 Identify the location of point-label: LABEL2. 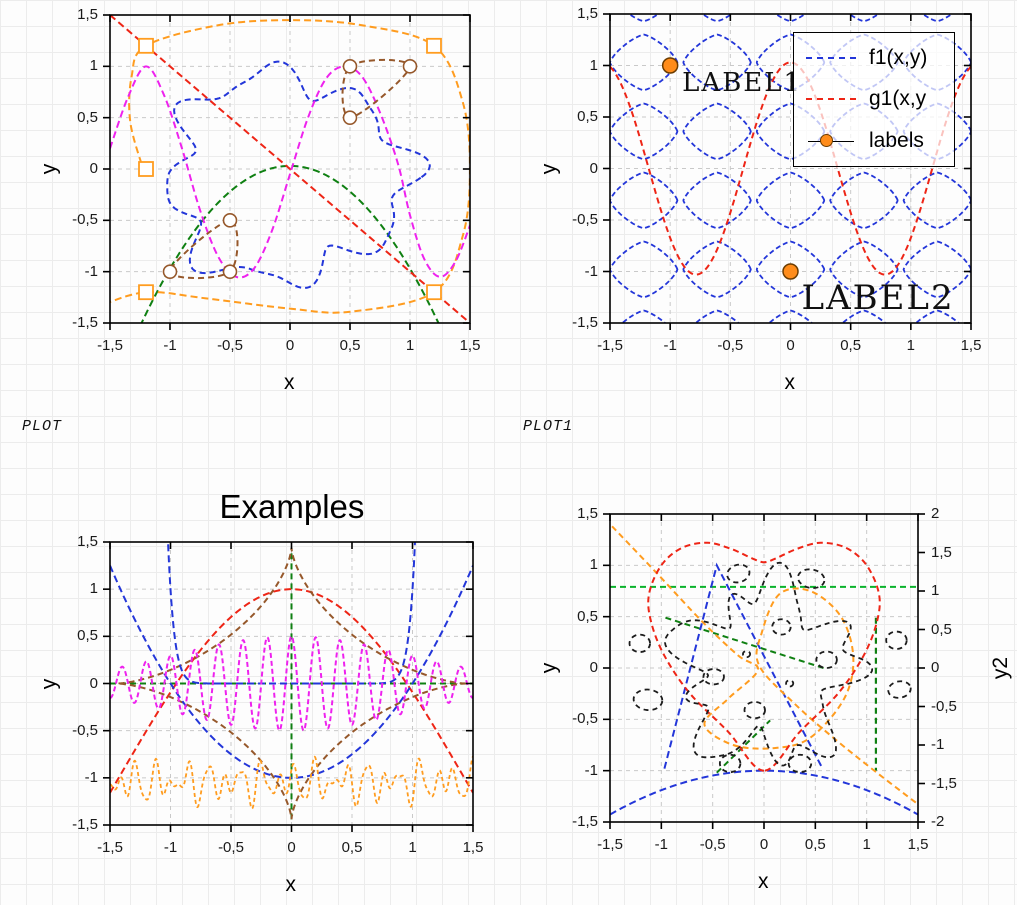
(878, 297).